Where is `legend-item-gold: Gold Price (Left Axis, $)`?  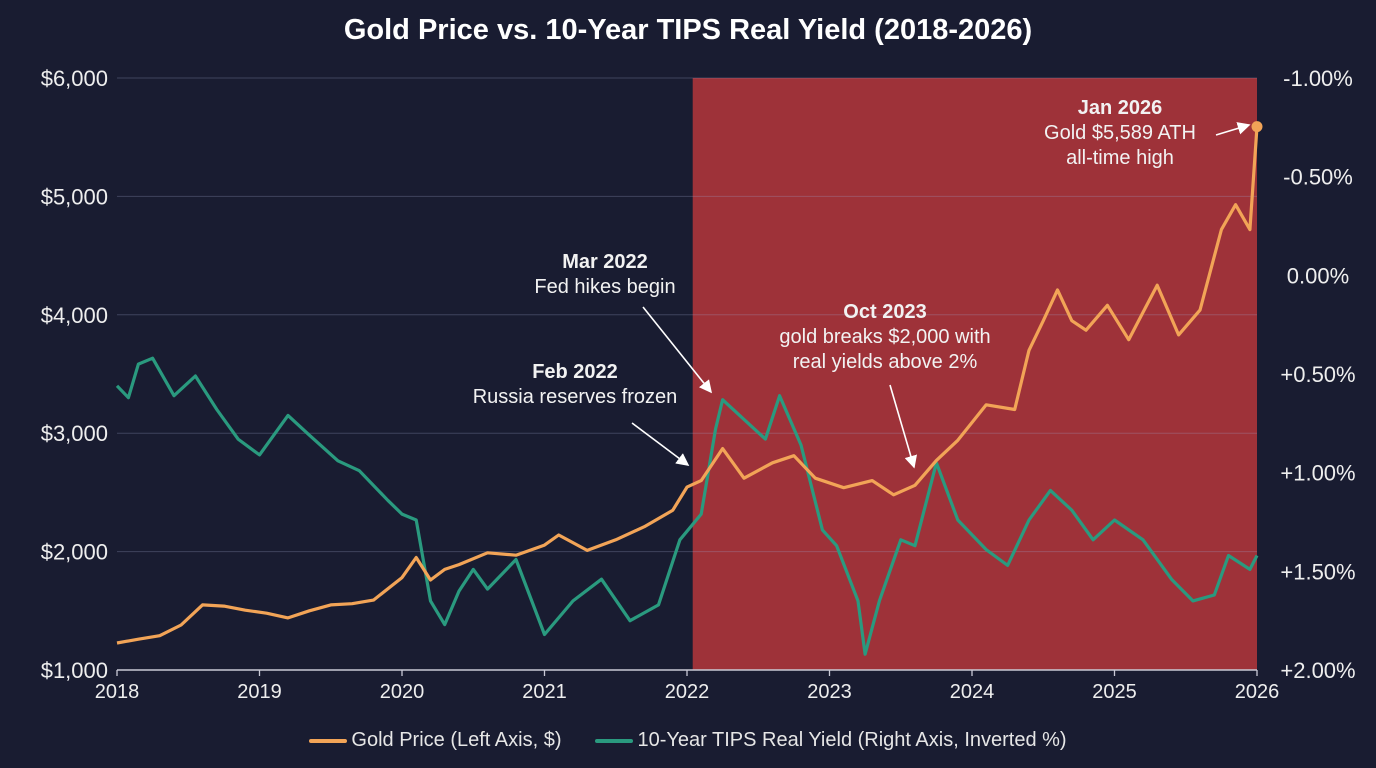
legend-item-gold: Gold Price (Left Axis, $) is located at coordinates (435, 740).